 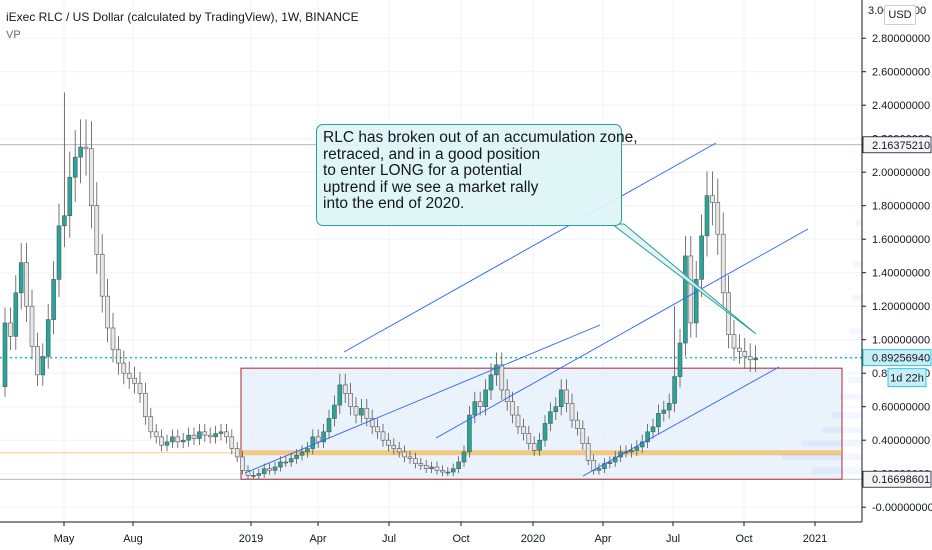 What do you see at coordinates (64, 539) in the screenshot?
I see `x-tick-label: May` at bounding box center [64, 539].